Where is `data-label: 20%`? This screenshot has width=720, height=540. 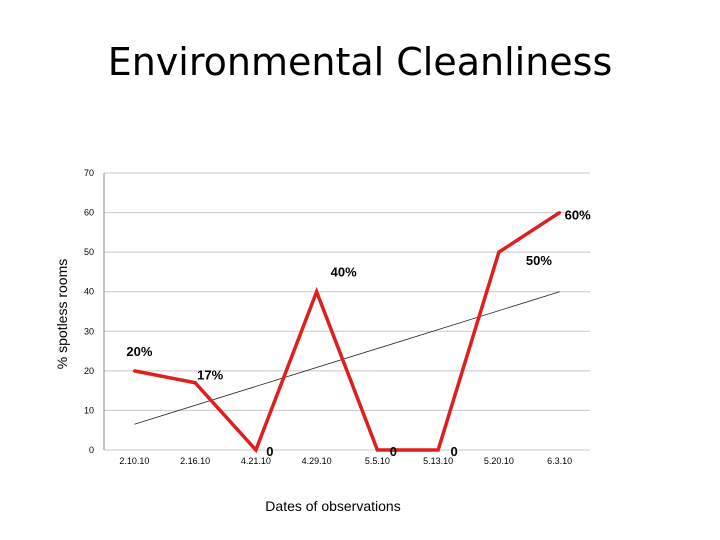 data-label: 20% is located at coordinates (139, 351).